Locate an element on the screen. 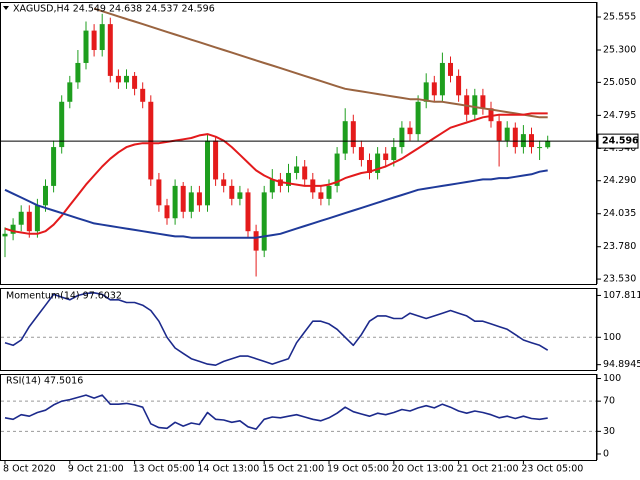 The width and height of the screenshot is (640, 480). y-tick-label: 94.8945 is located at coordinates (621, 364).